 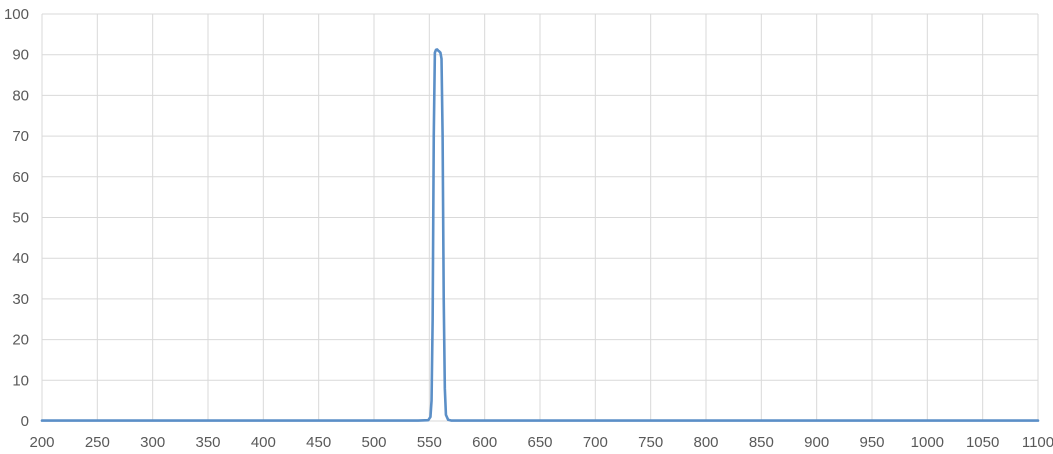 I want to click on x-tick-label: 950, so click(x=871, y=442).